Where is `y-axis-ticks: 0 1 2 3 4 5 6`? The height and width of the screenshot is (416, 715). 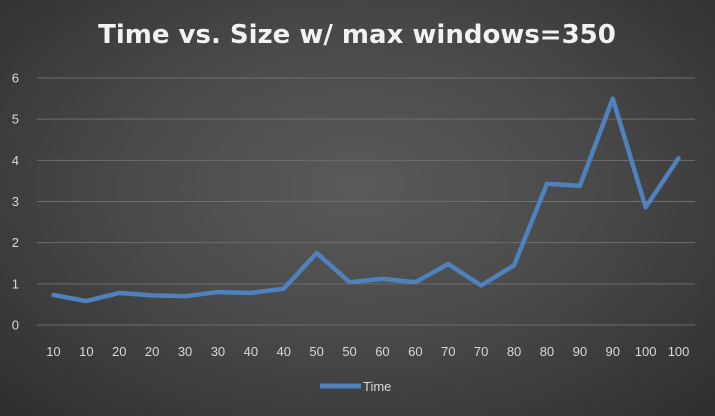 y-axis-ticks: 0 1 2 3 4 5 6 is located at coordinates (15, 202).